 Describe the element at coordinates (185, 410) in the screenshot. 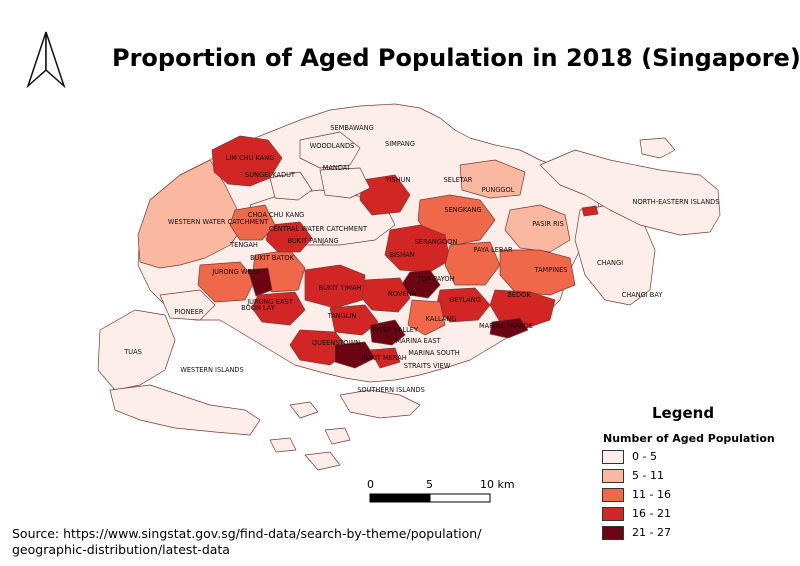

I see `western-islands-region` at that location.